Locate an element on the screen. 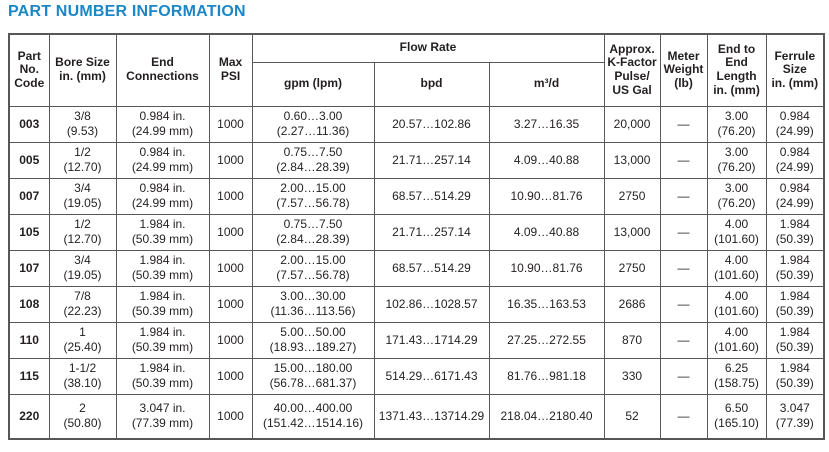 This screenshot has height=452, width=829. cell-bpd: 68.57…514.29 is located at coordinates (431, 196).